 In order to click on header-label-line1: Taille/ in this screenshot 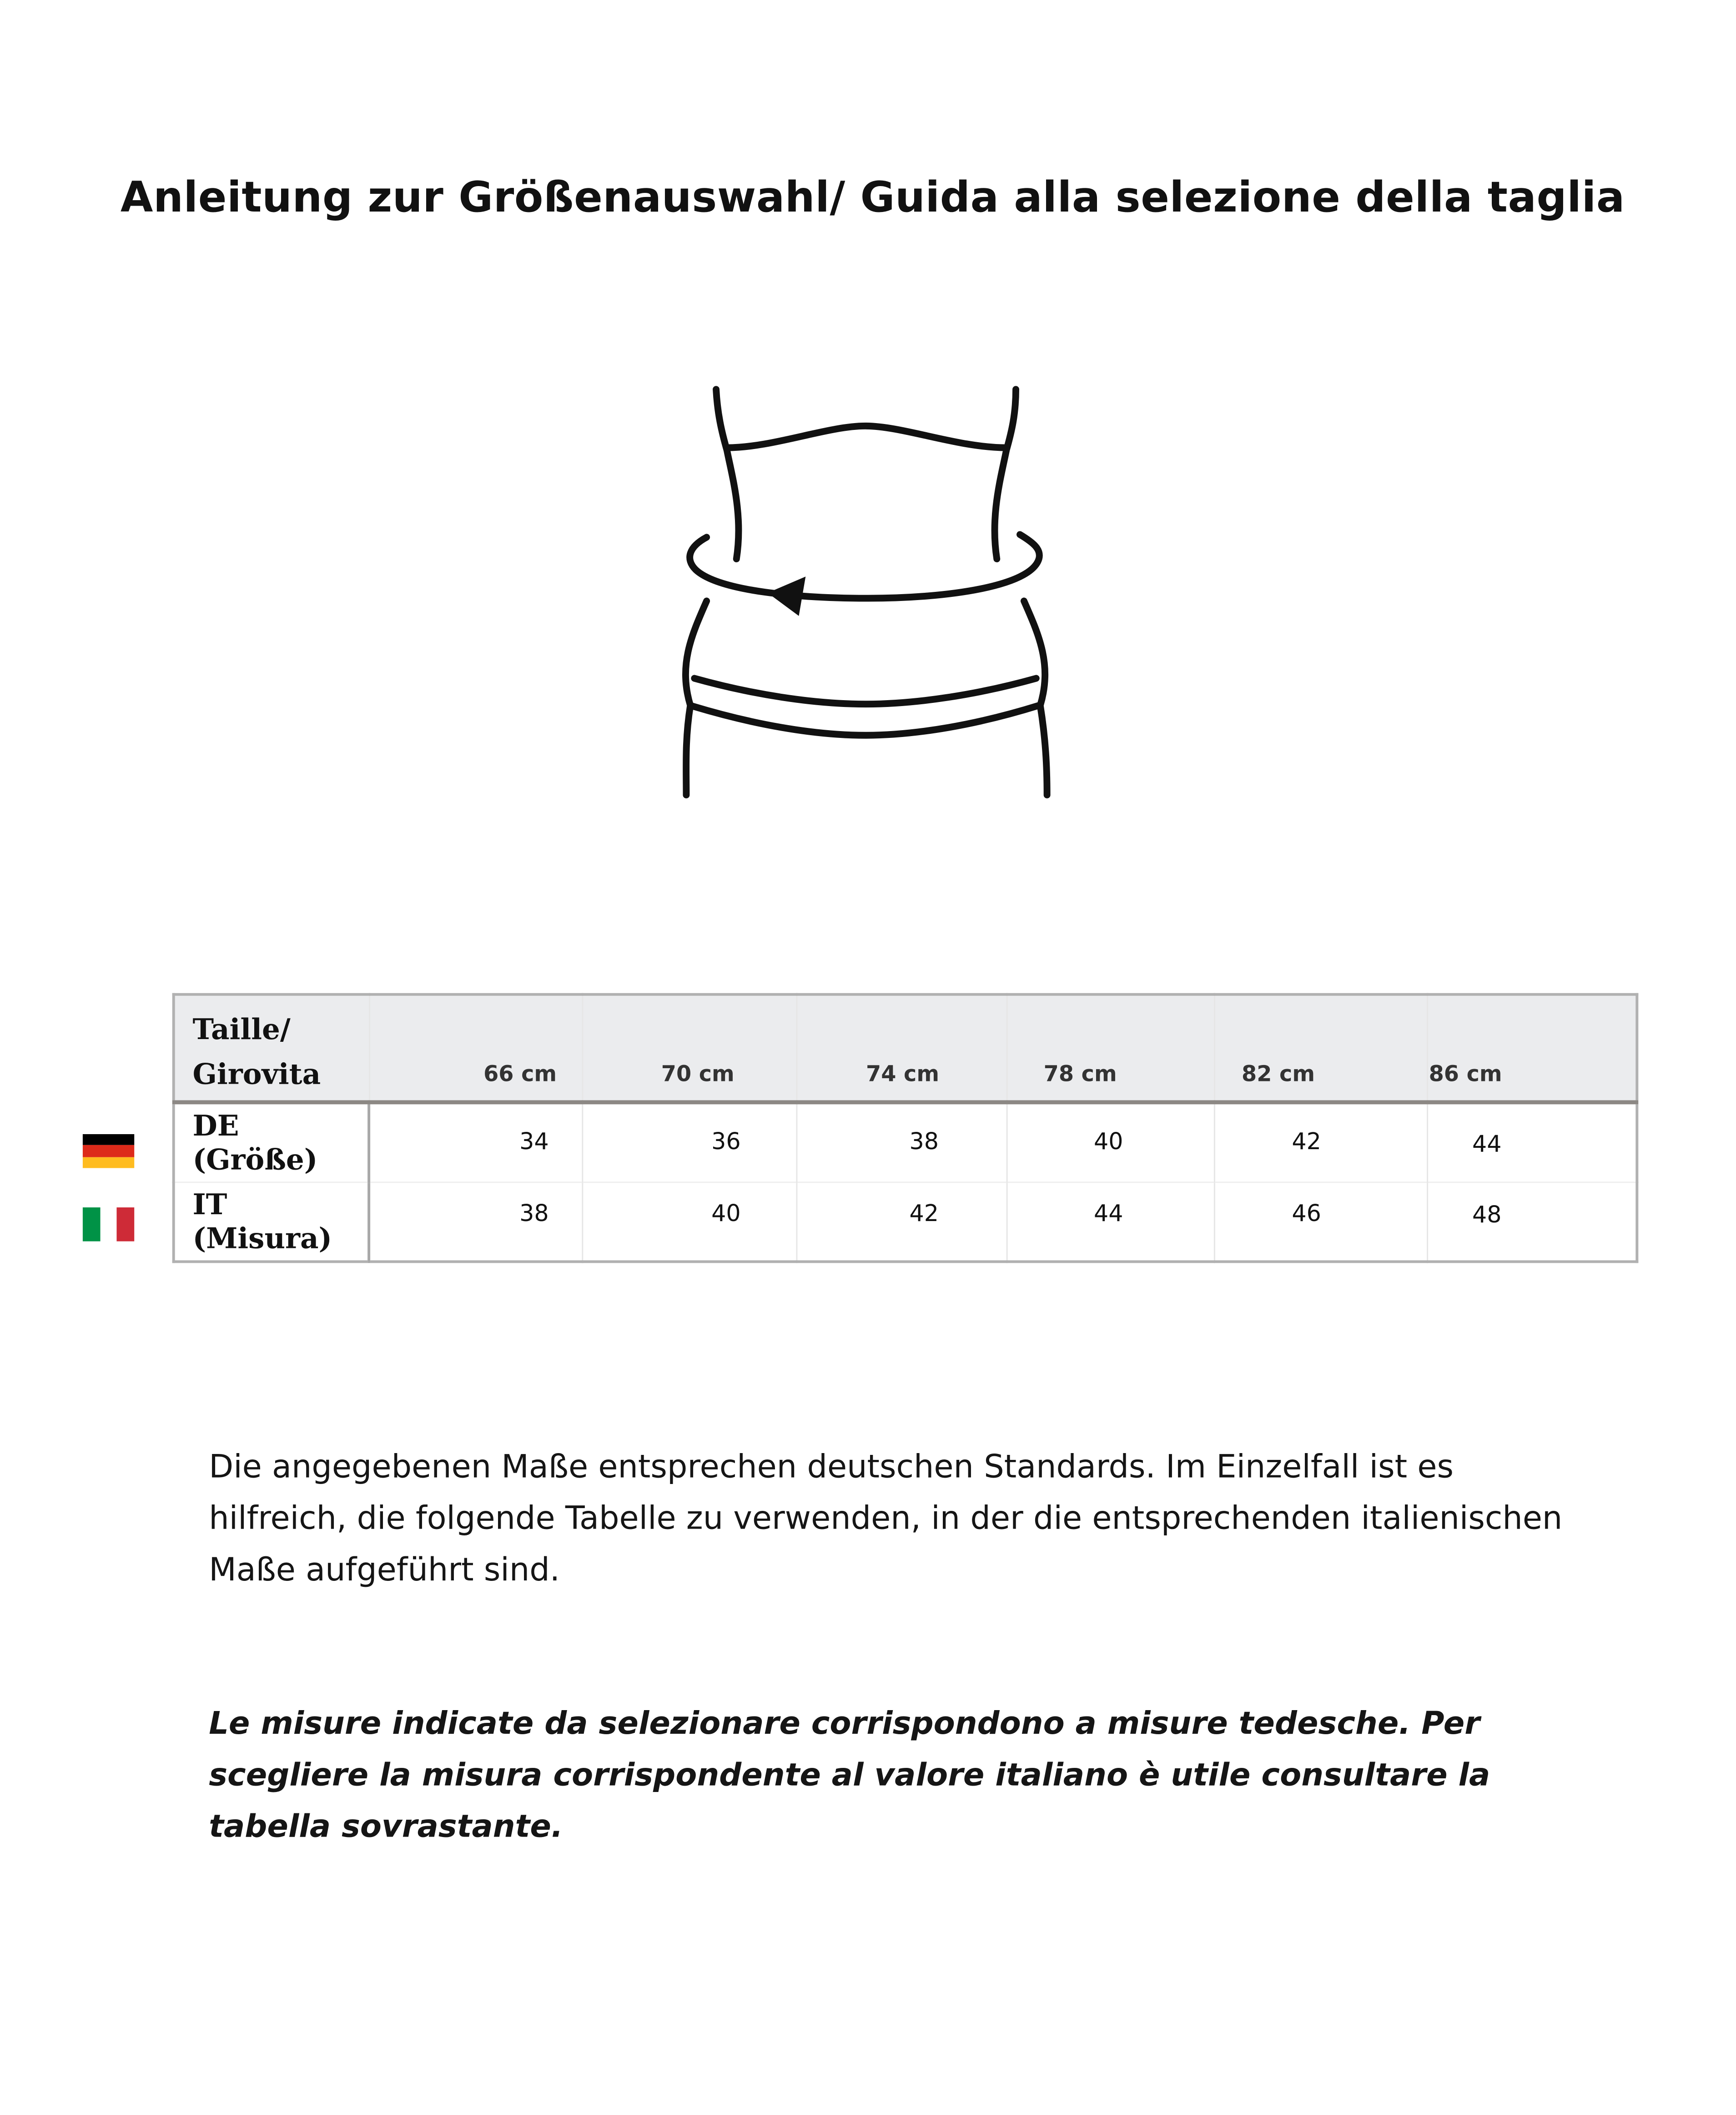, I will do `click(242, 1028)`.